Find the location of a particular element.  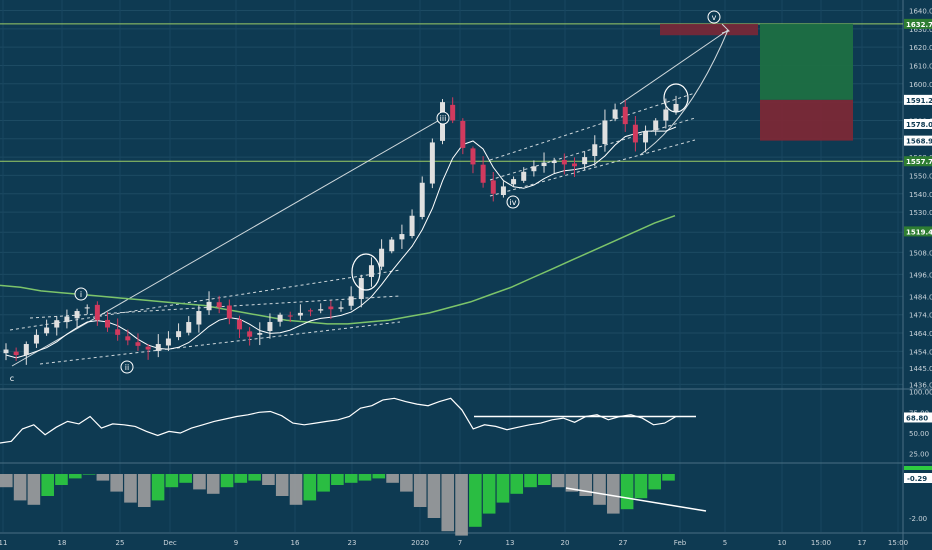

x-tick-label: 25 is located at coordinates (120, 543).